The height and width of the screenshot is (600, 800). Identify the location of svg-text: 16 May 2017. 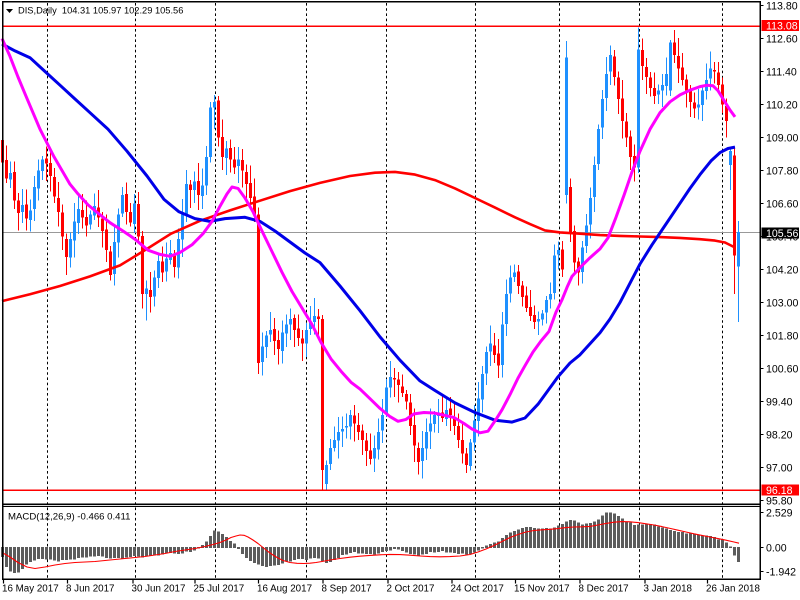
(30, 588).